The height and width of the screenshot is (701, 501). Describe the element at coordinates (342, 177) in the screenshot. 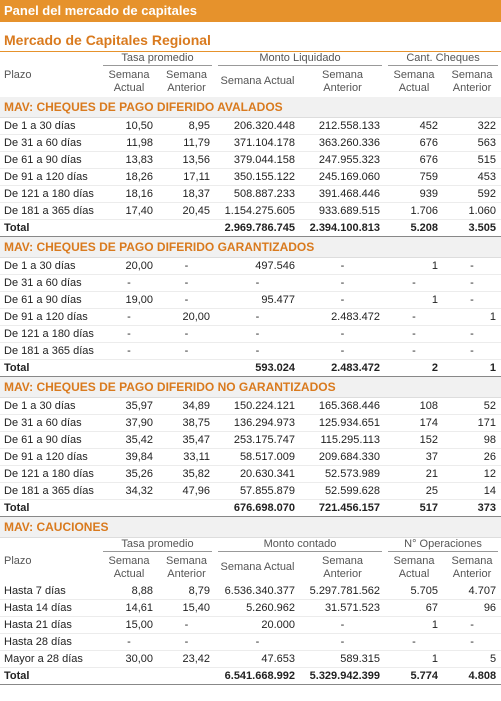

I see `value-cell: 245.169.060` at that location.